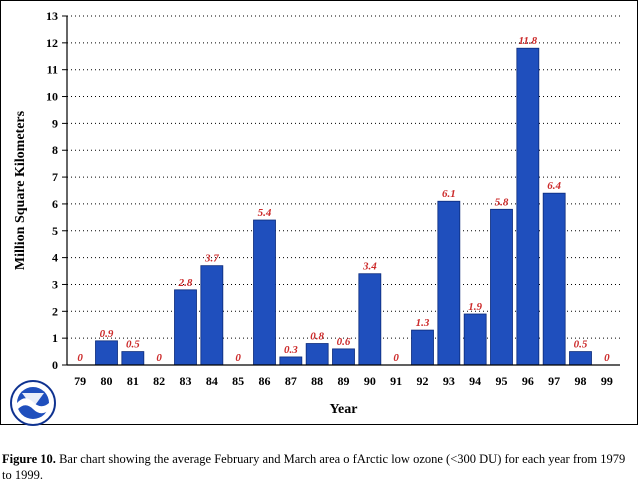  What do you see at coordinates (423, 381) in the screenshot?
I see `x-tick-label: 92` at bounding box center [423, 381].